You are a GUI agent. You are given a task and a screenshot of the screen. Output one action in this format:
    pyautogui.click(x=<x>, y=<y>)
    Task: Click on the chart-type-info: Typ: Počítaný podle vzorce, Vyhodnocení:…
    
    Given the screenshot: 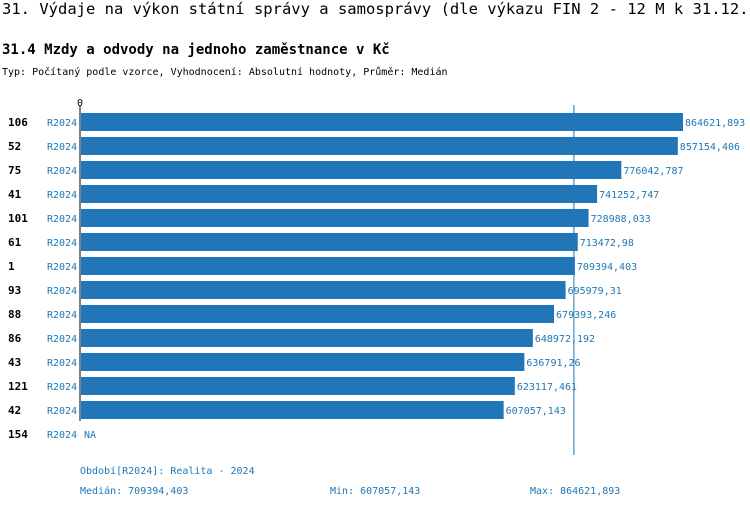 What is the action you would take?
    pyautogui.click(x=225, y=72)
    